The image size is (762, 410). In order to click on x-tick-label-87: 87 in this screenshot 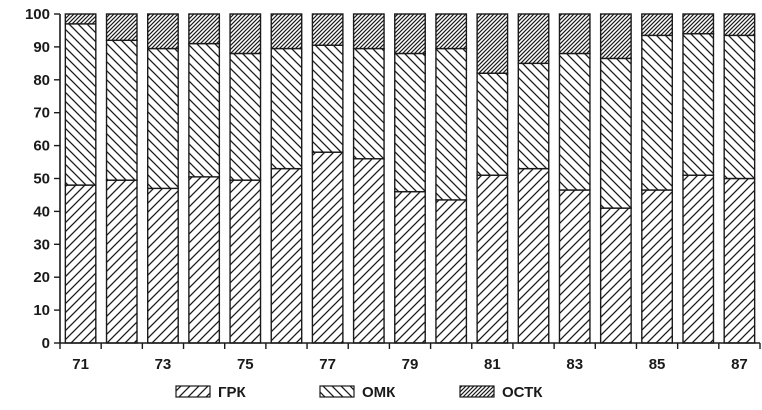, I will do `click(739, 364)`.